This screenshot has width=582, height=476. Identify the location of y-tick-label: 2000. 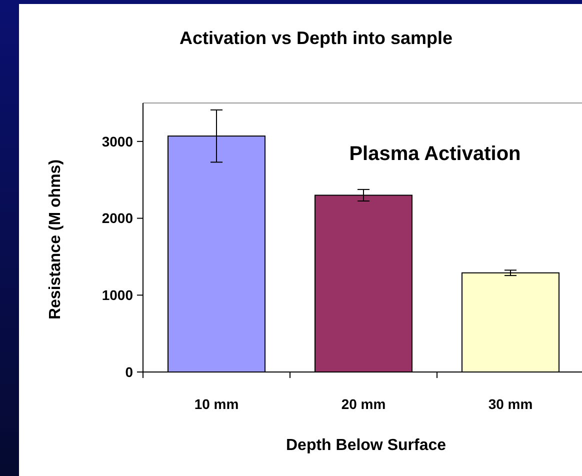
(118, 218).